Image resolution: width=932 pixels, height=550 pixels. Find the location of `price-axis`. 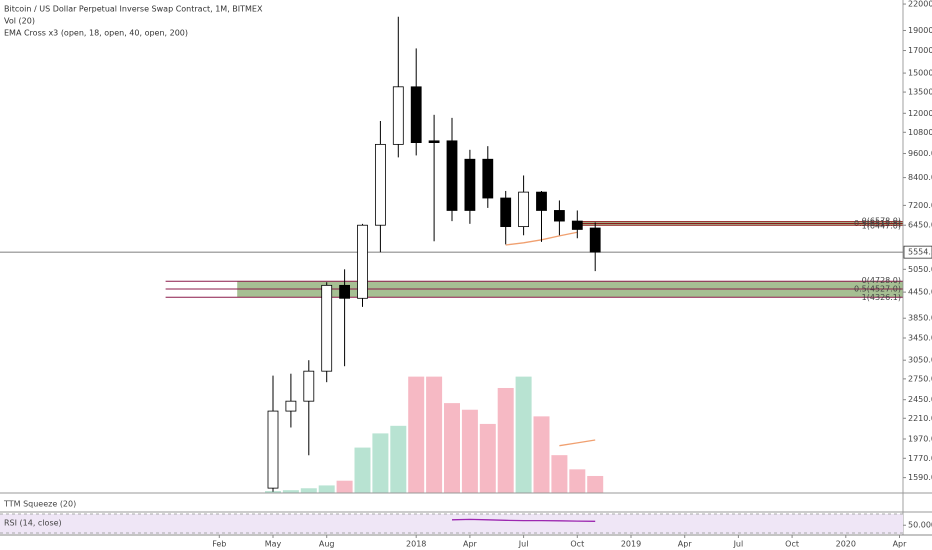

price-axis is located at coordinates (917, 267).